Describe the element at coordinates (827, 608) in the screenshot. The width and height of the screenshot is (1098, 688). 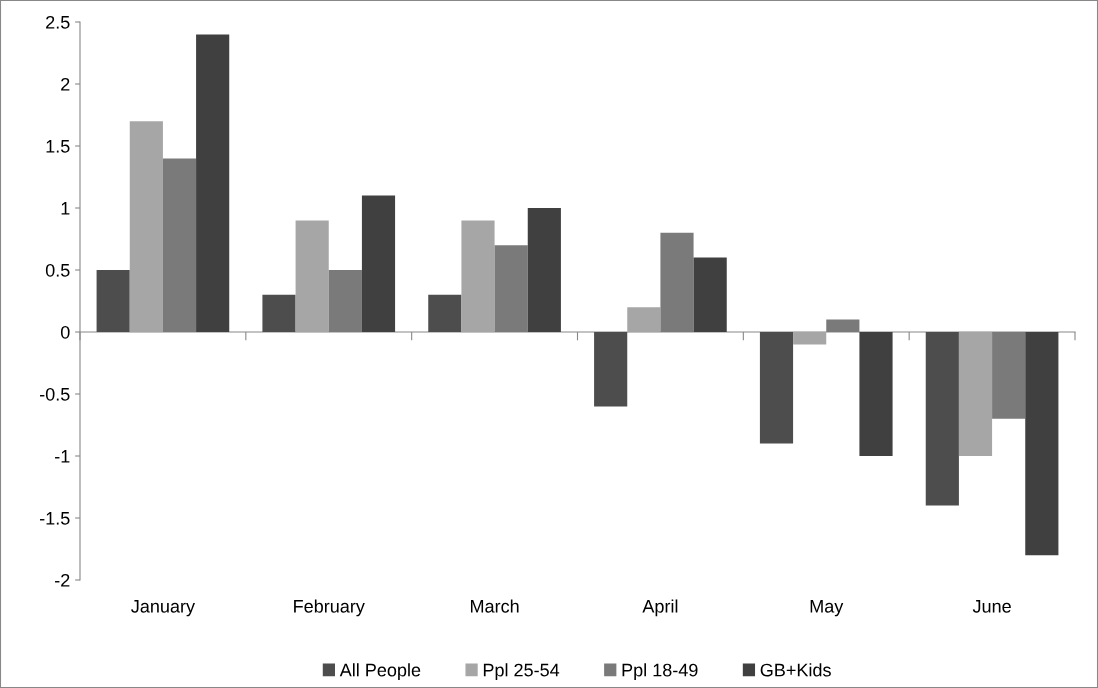
I see `x-tick-label: May` at that location.